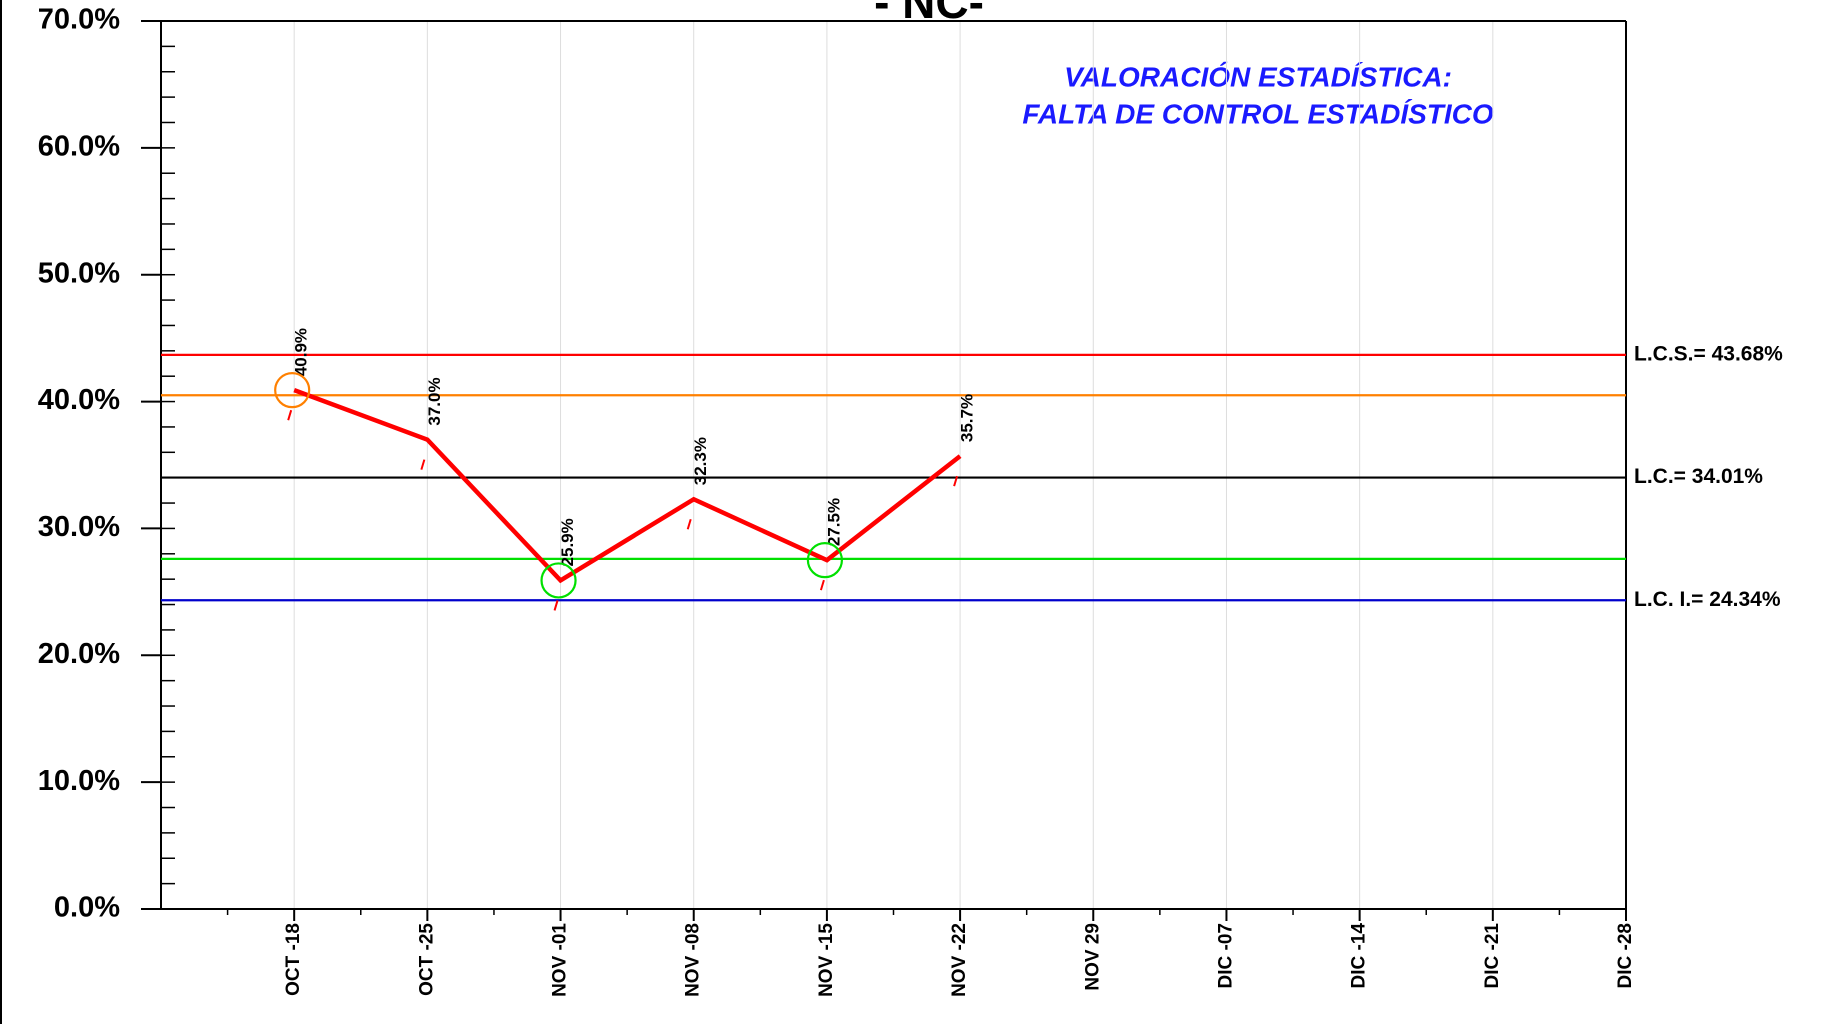 The height and width of the screenshot is (1024, 1843). What do you see at coordinates (567, 542) in the screenshot?
I see `value-label: 25.9%` at bounding box center [567, 542].